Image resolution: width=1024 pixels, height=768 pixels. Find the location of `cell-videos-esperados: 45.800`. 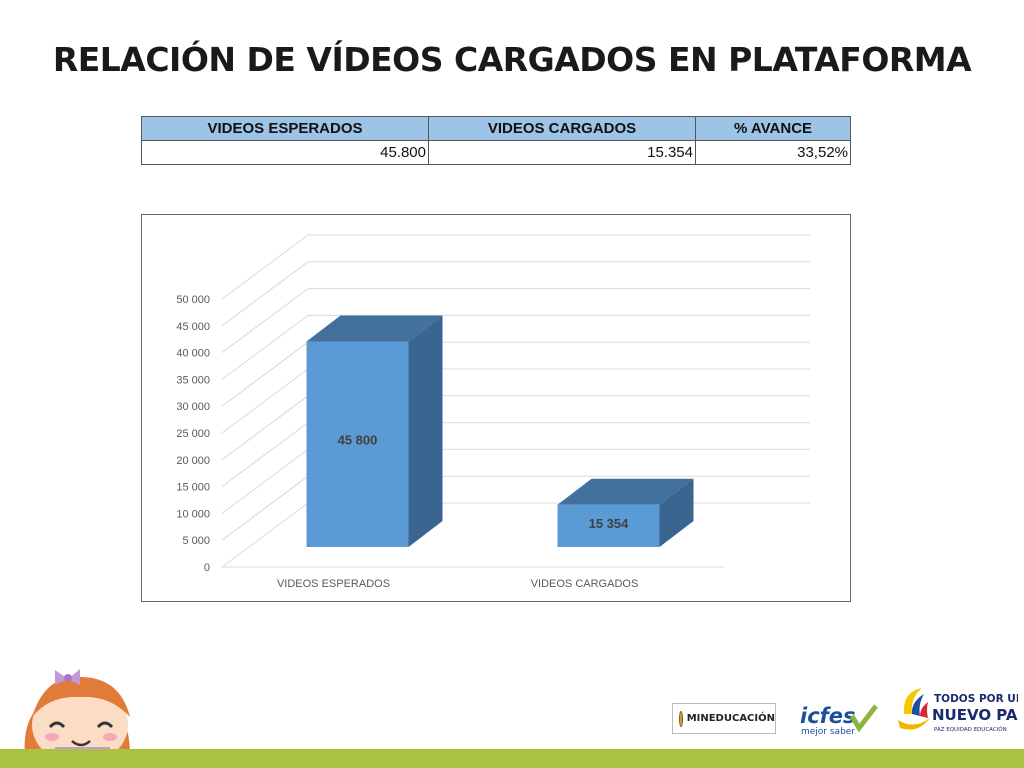

cell-videos-esperados: 45.800 is located at coordinates (285, 152).